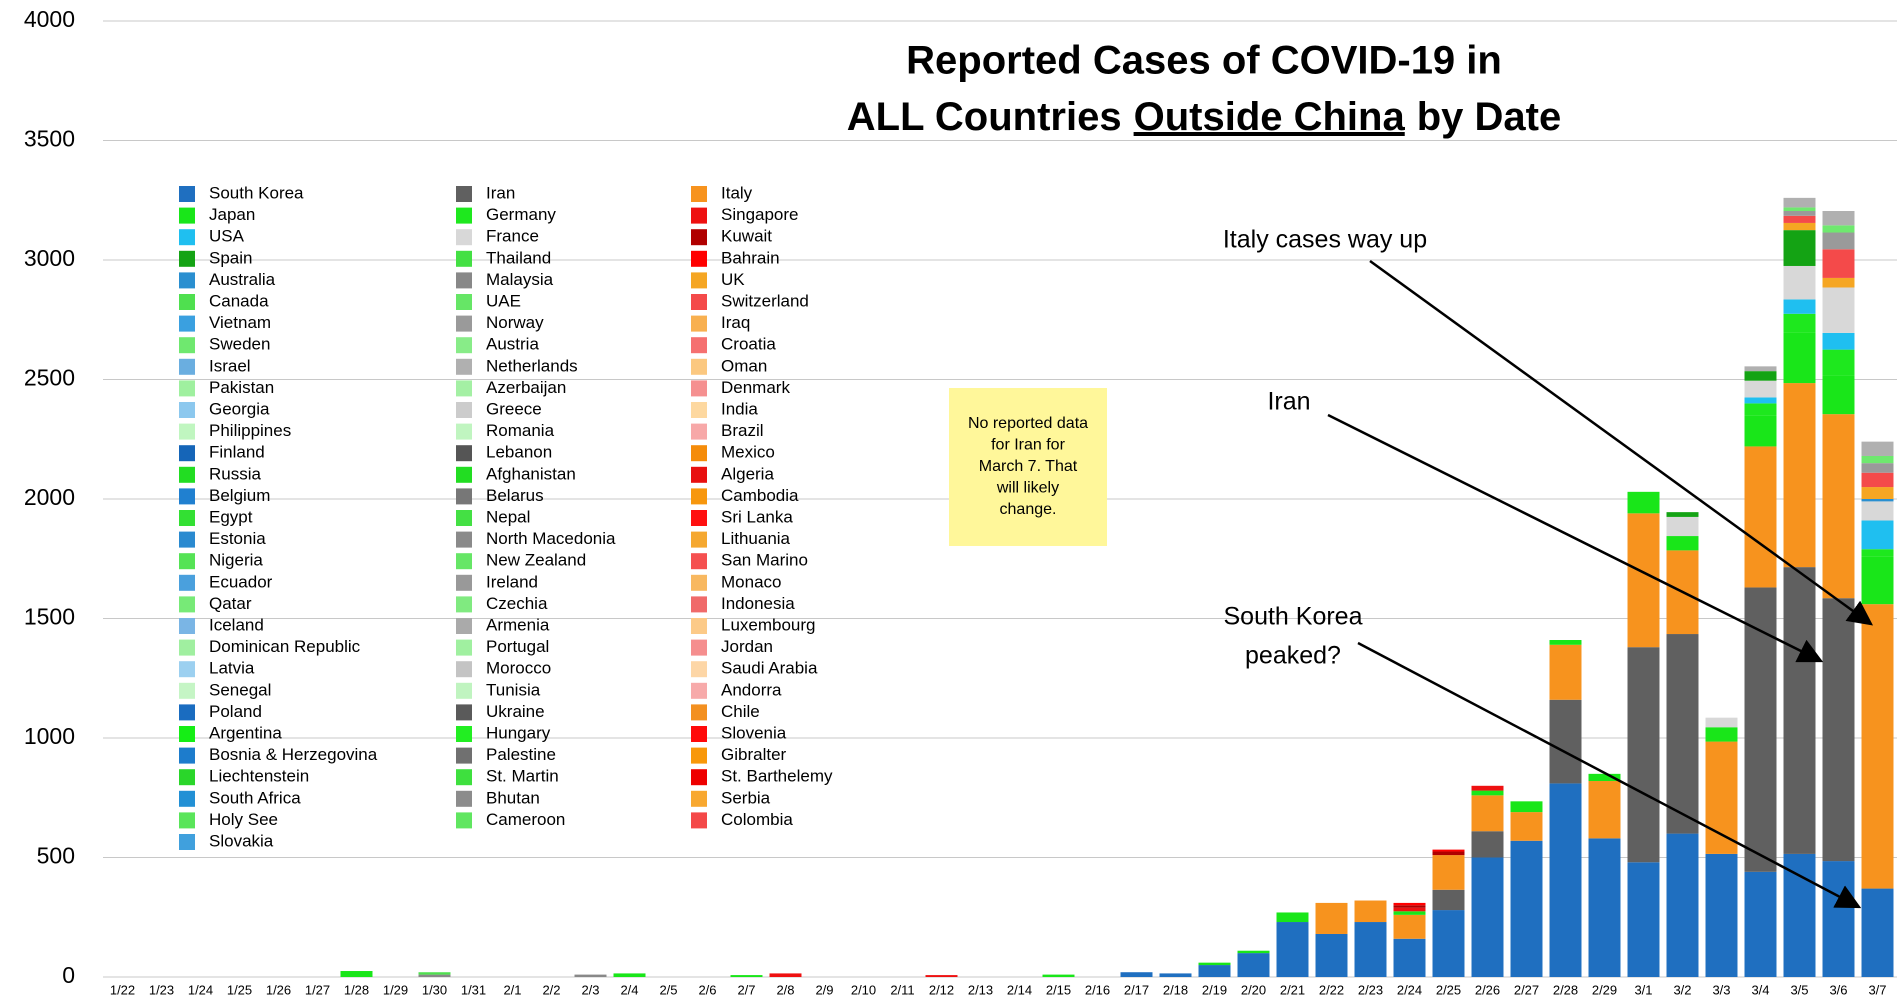  Describe the element at coordinates (521, 754) in the screenshot. I see `legend-label: Palestine` at that location.